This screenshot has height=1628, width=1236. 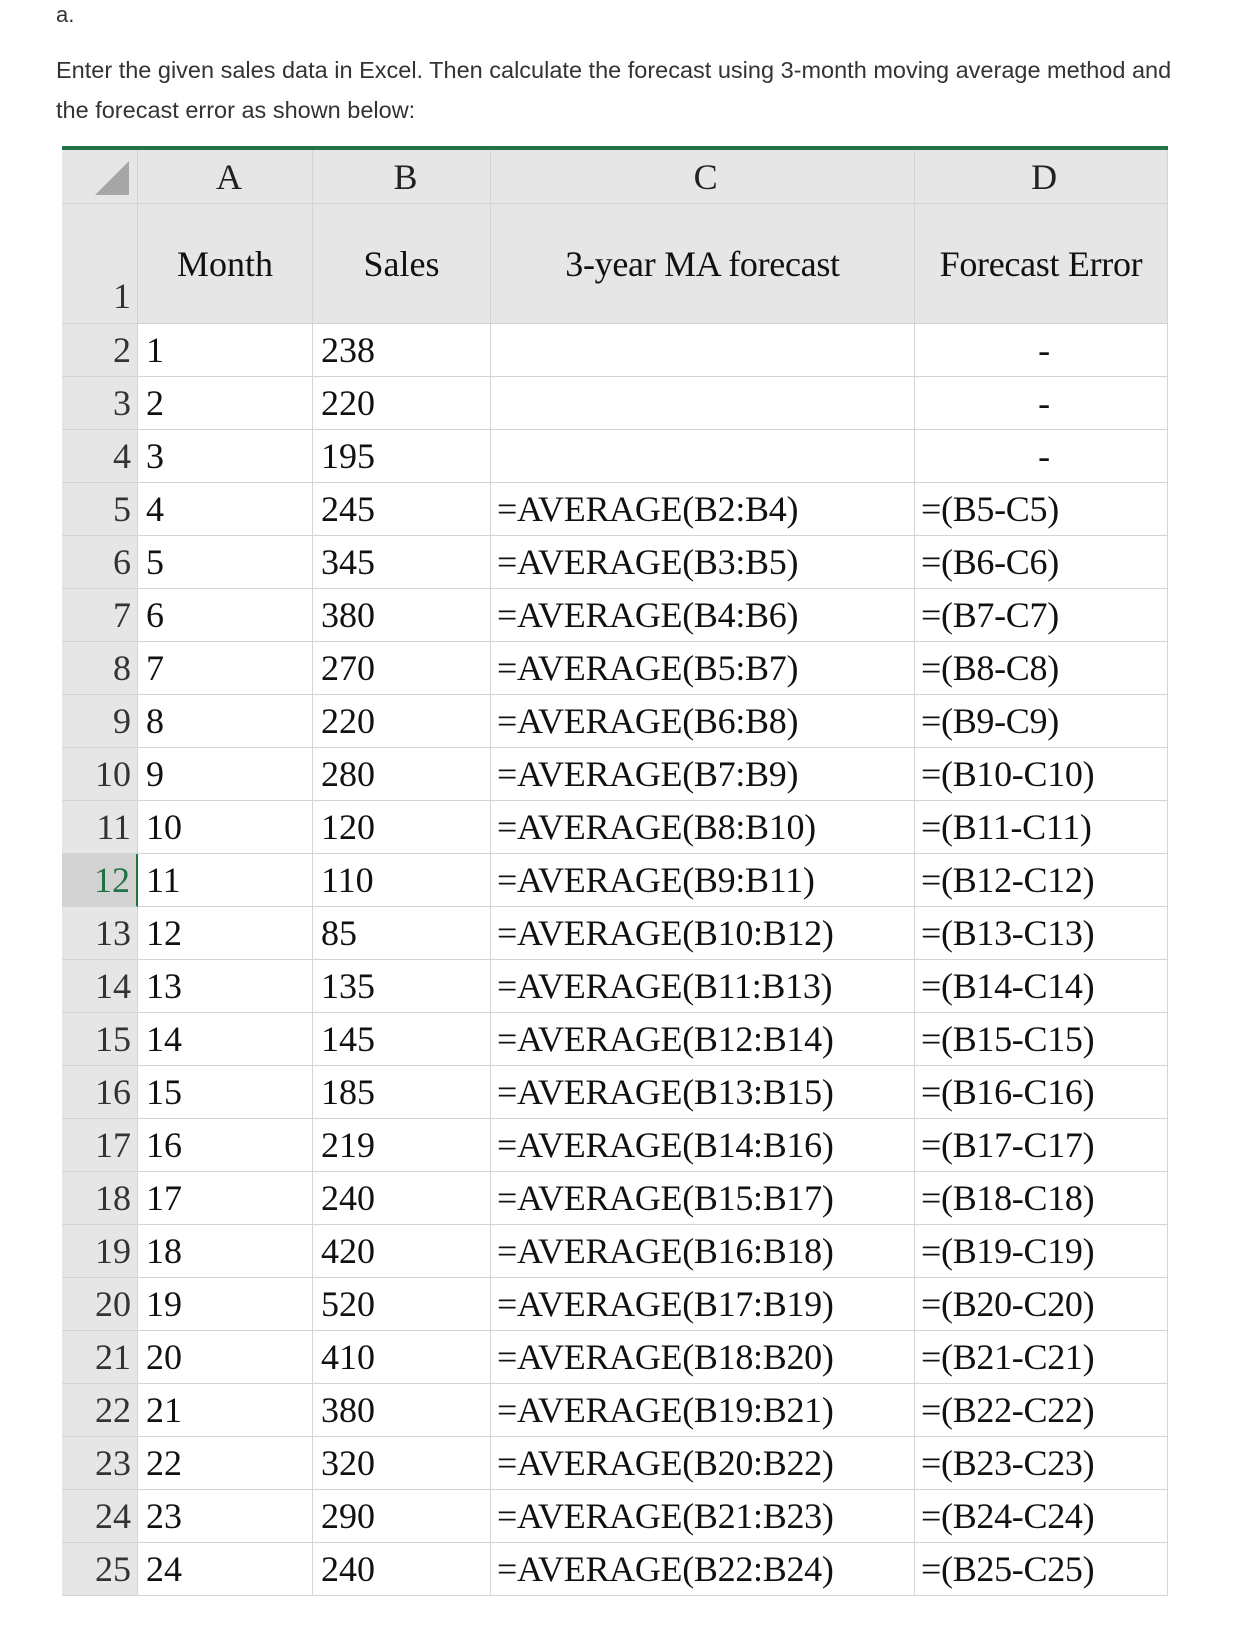 What do you see at coordinates (100, 774) in the screenshot?
I see `row-header: 10` at bounding box center [100, 774].